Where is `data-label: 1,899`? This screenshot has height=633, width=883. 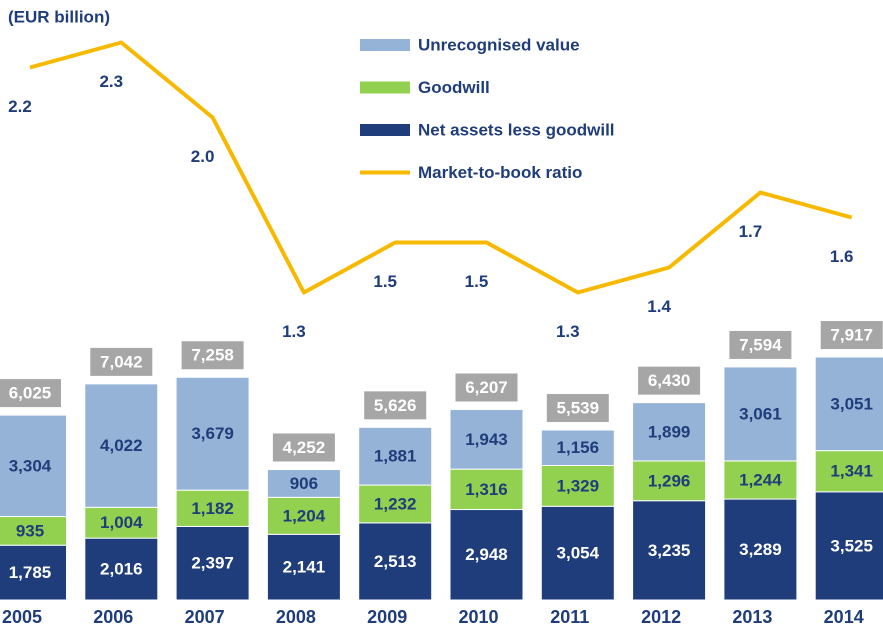
data-label: 1,899 is located at coordinates (669, 431).